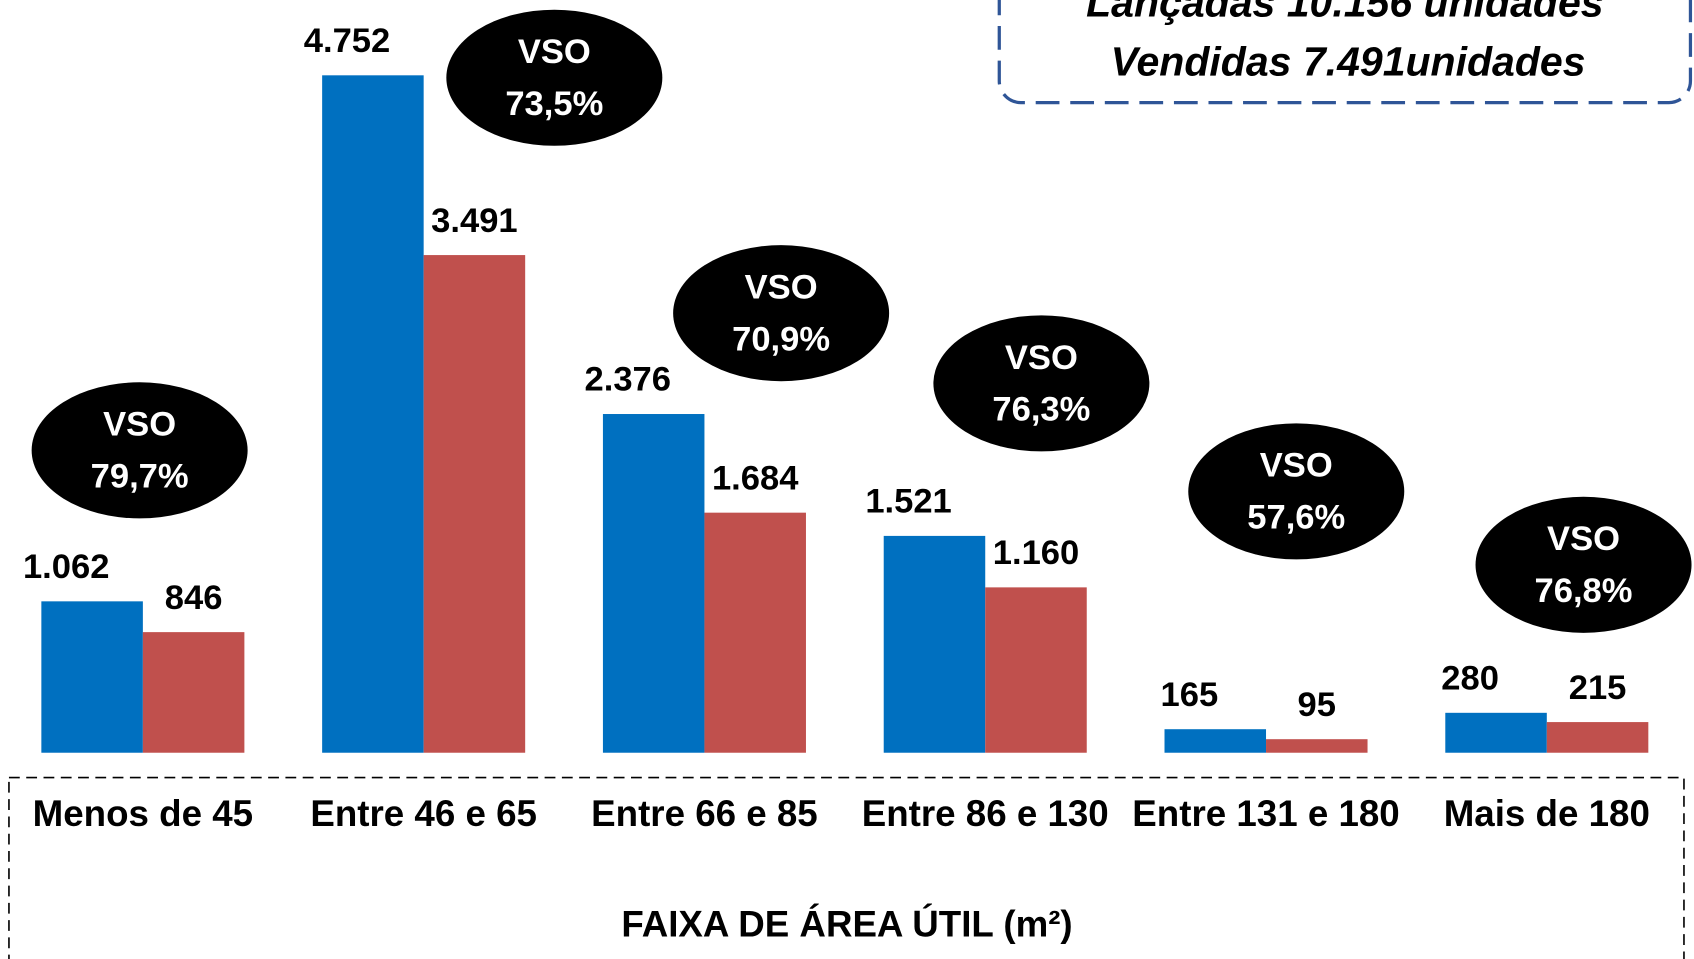 This screenshot has height=959, width=1694. What do you see at coordinates (194, 598) in the screenshot?
I see `value-label: 846` at bounding box center [194, 598].